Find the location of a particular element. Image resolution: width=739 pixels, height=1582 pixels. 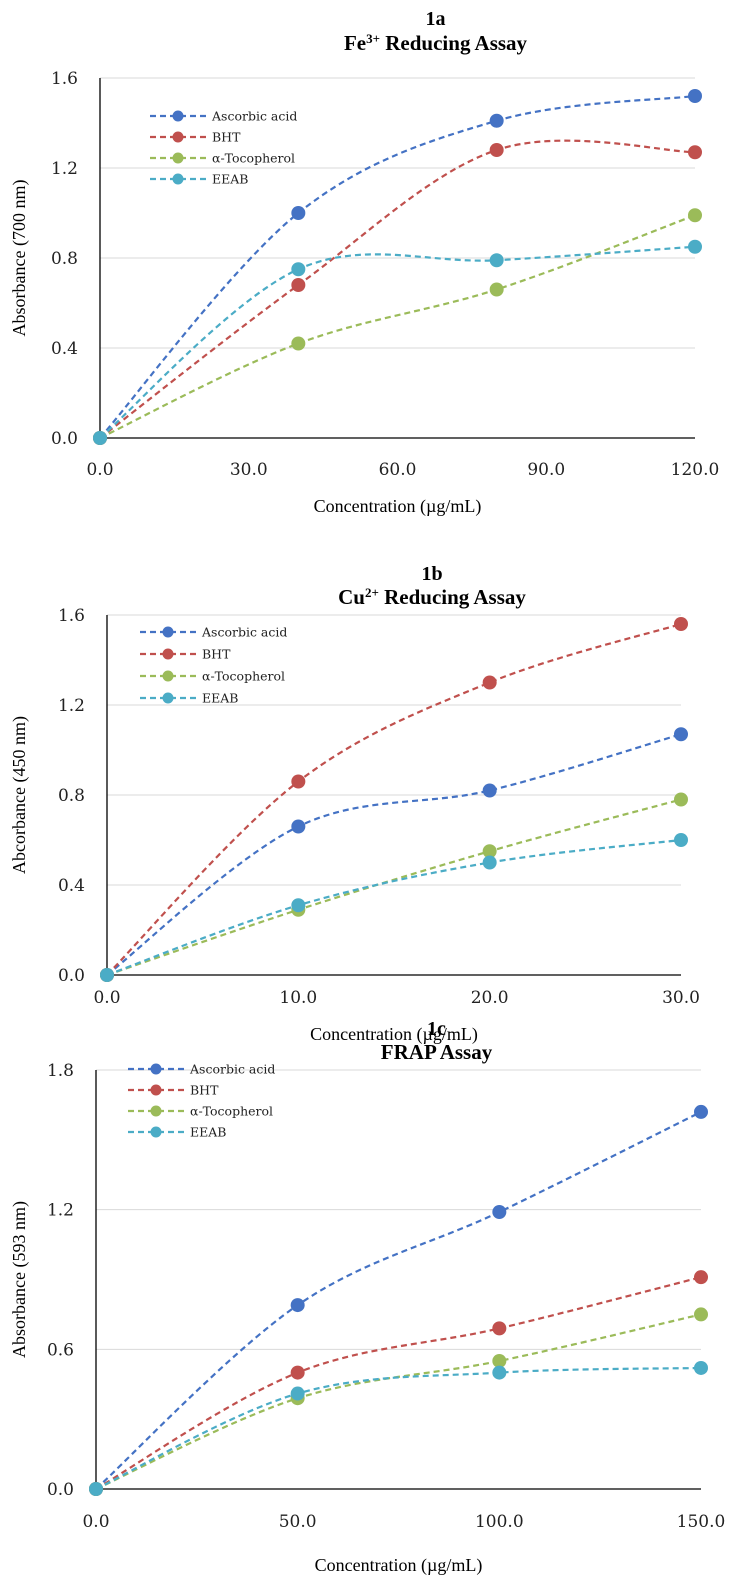

legend-label: BHT is located at coordinates (216, 654).